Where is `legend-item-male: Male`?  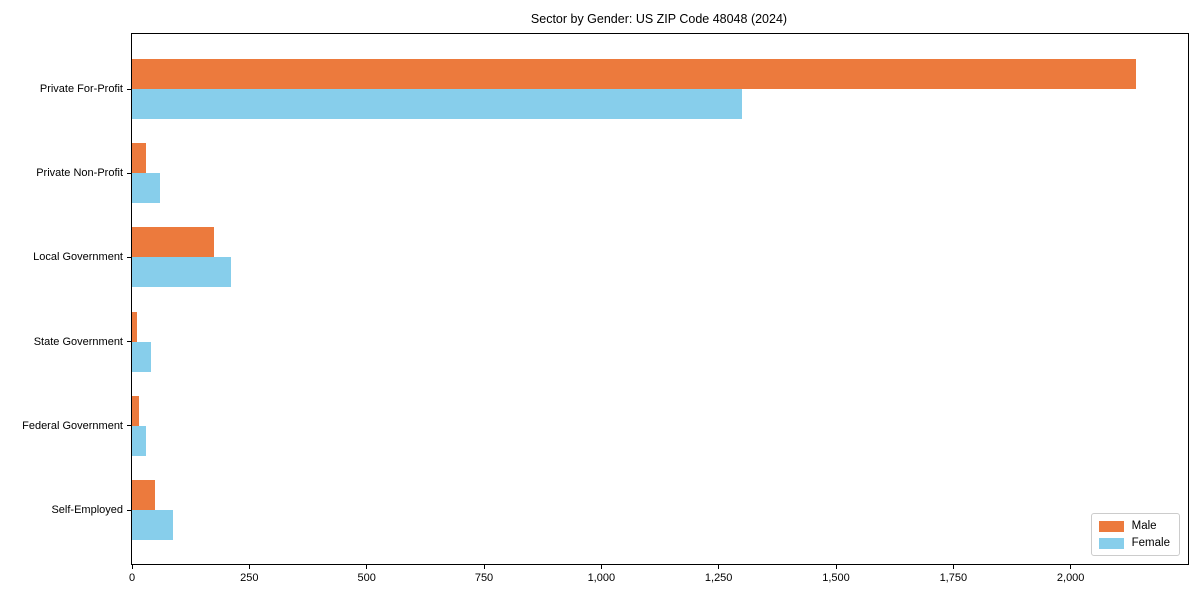
legend-item-male: Male is located at coordinates (1134, 526).